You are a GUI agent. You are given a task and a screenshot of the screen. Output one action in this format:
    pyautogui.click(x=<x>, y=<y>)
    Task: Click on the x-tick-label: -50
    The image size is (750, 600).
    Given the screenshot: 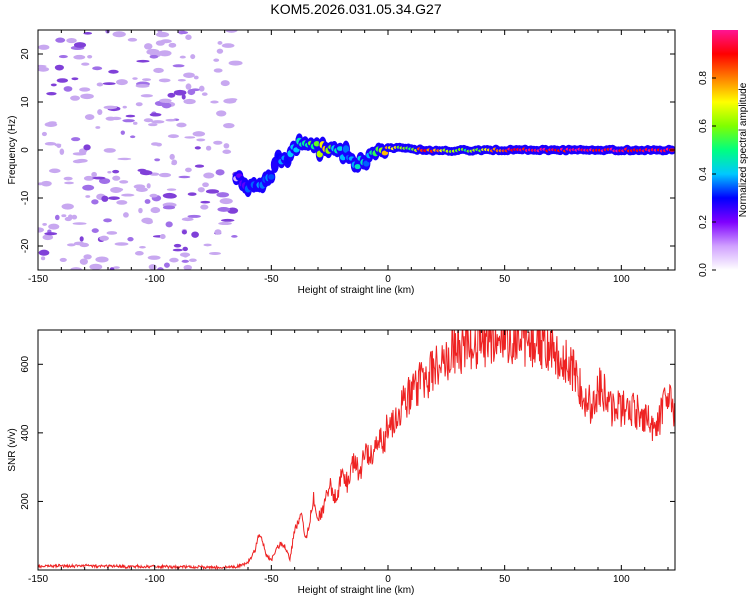 What is the action you would take?
    pyautogui.click(x=271, y=579)
    